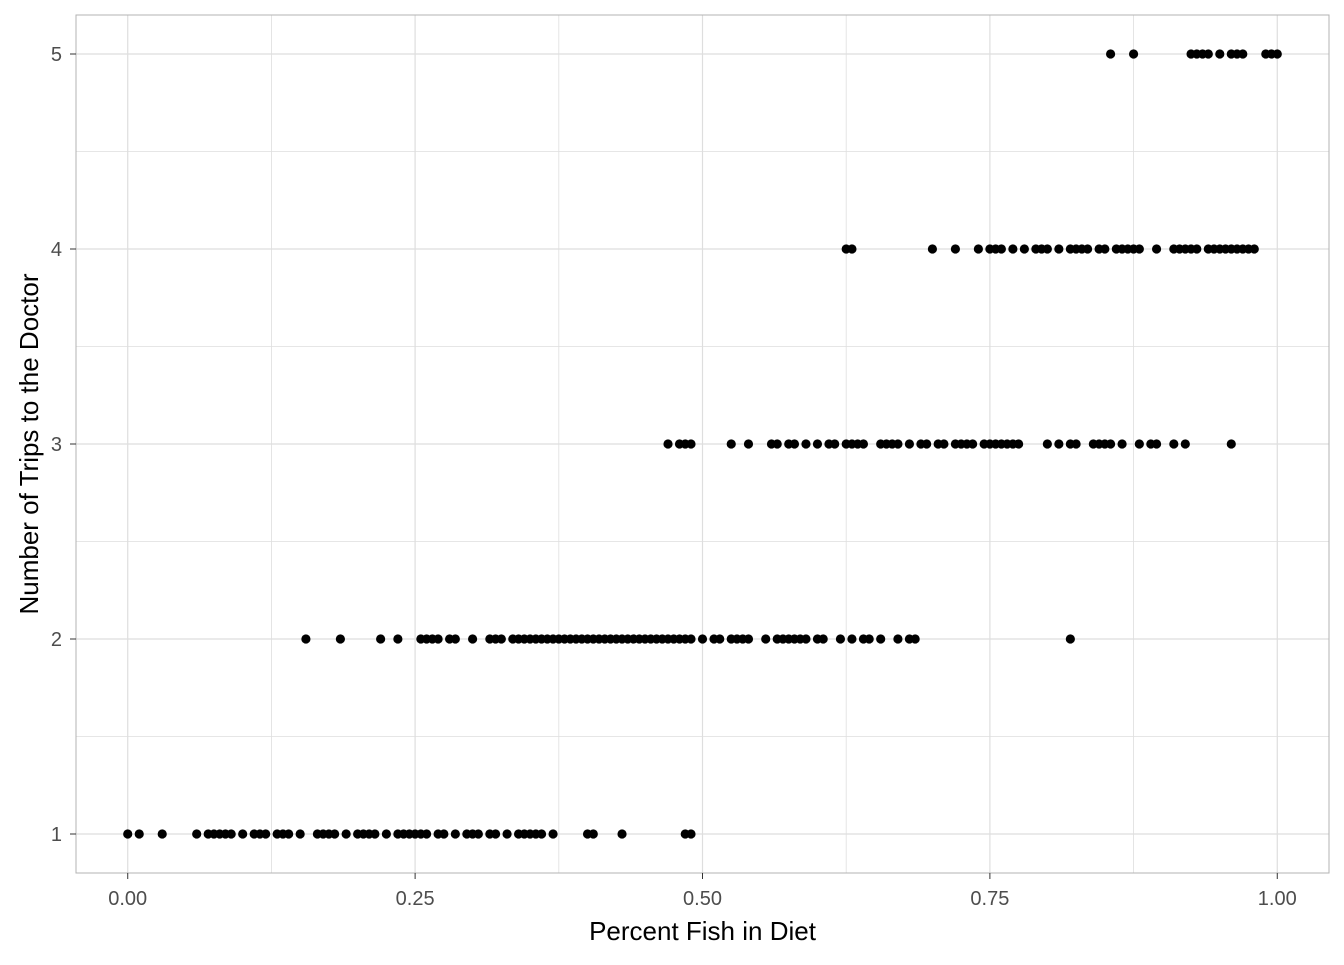 This screenshot has width=1344, height=965. Describe the element at coordinates (989, 899) in the screenshot. I see `x-tick-label: 0.75` at that location.